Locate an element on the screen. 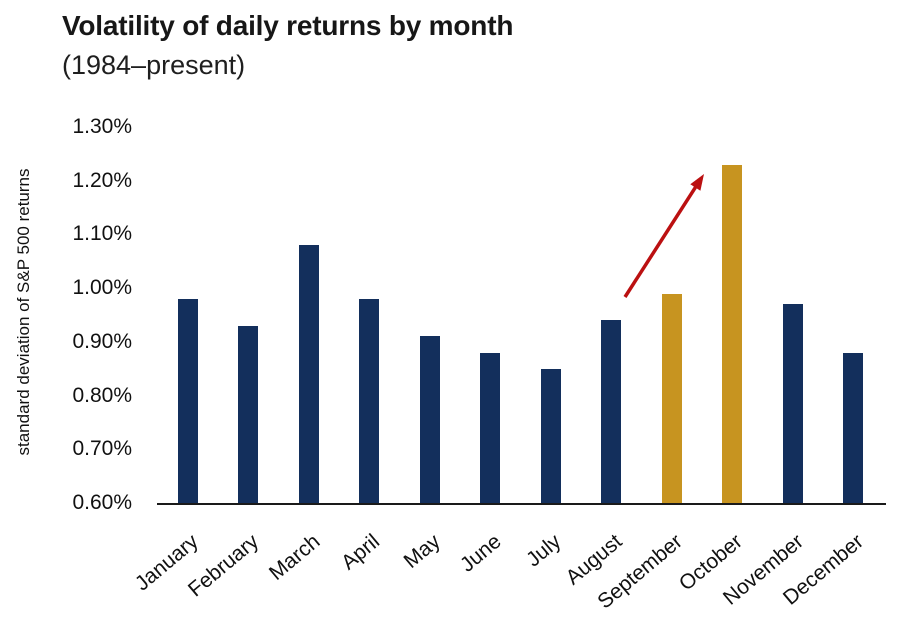 The height and width of the screenshot is (639, 898). y-axis-title: standard deviation of S&P 500 returns is located at coordinates (23, 312).